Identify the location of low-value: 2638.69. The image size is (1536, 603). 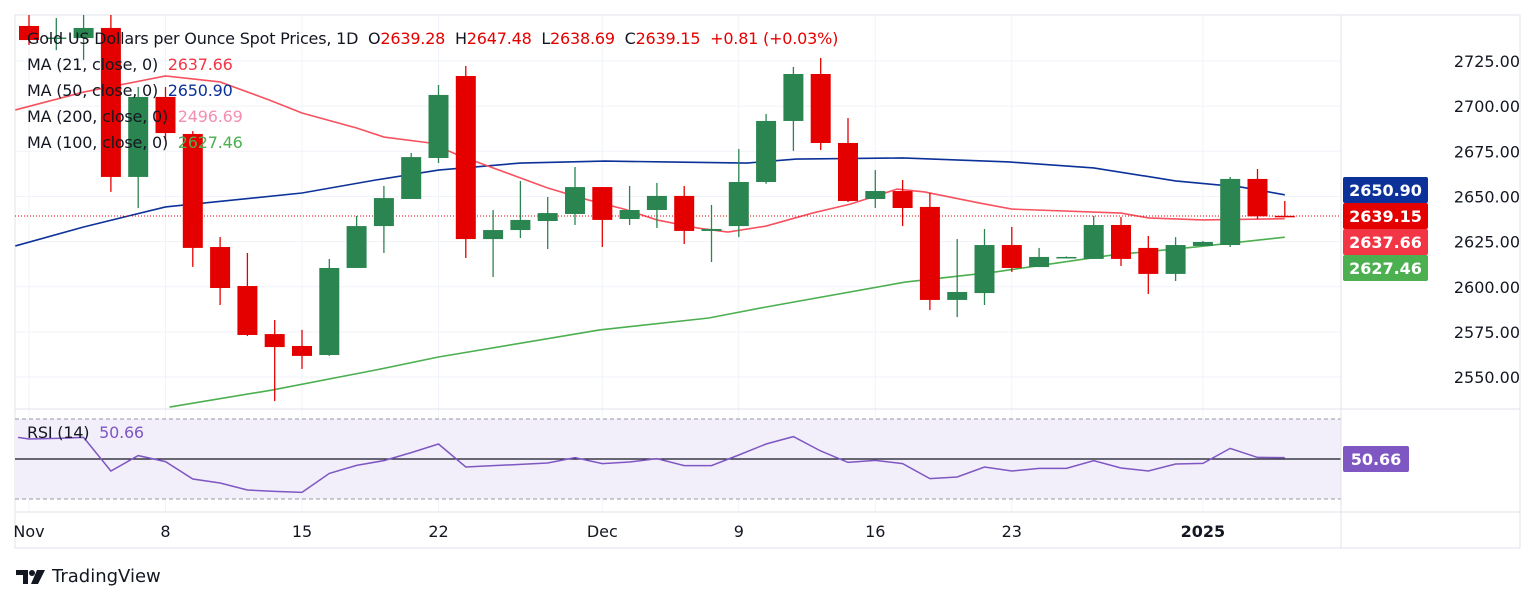
(582, 38).